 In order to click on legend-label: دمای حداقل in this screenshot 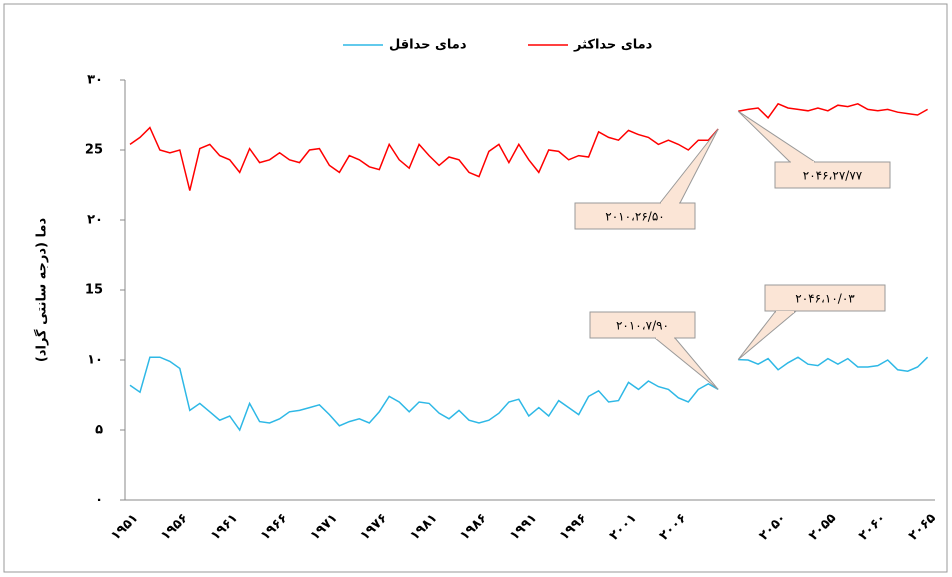, I will do `click(428, 45)`.